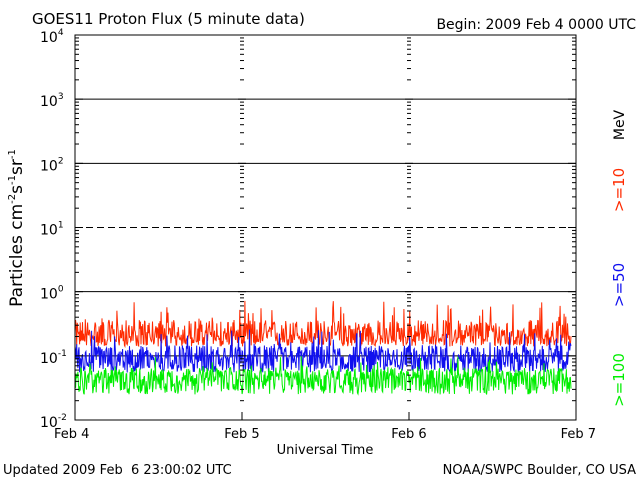 The height and width of the screenshot is (480, 640). What do you see at coordinates (71, 434) in the screenshot?
I see `x-tick-label: Feb 4` at bounding box center [71, 434].